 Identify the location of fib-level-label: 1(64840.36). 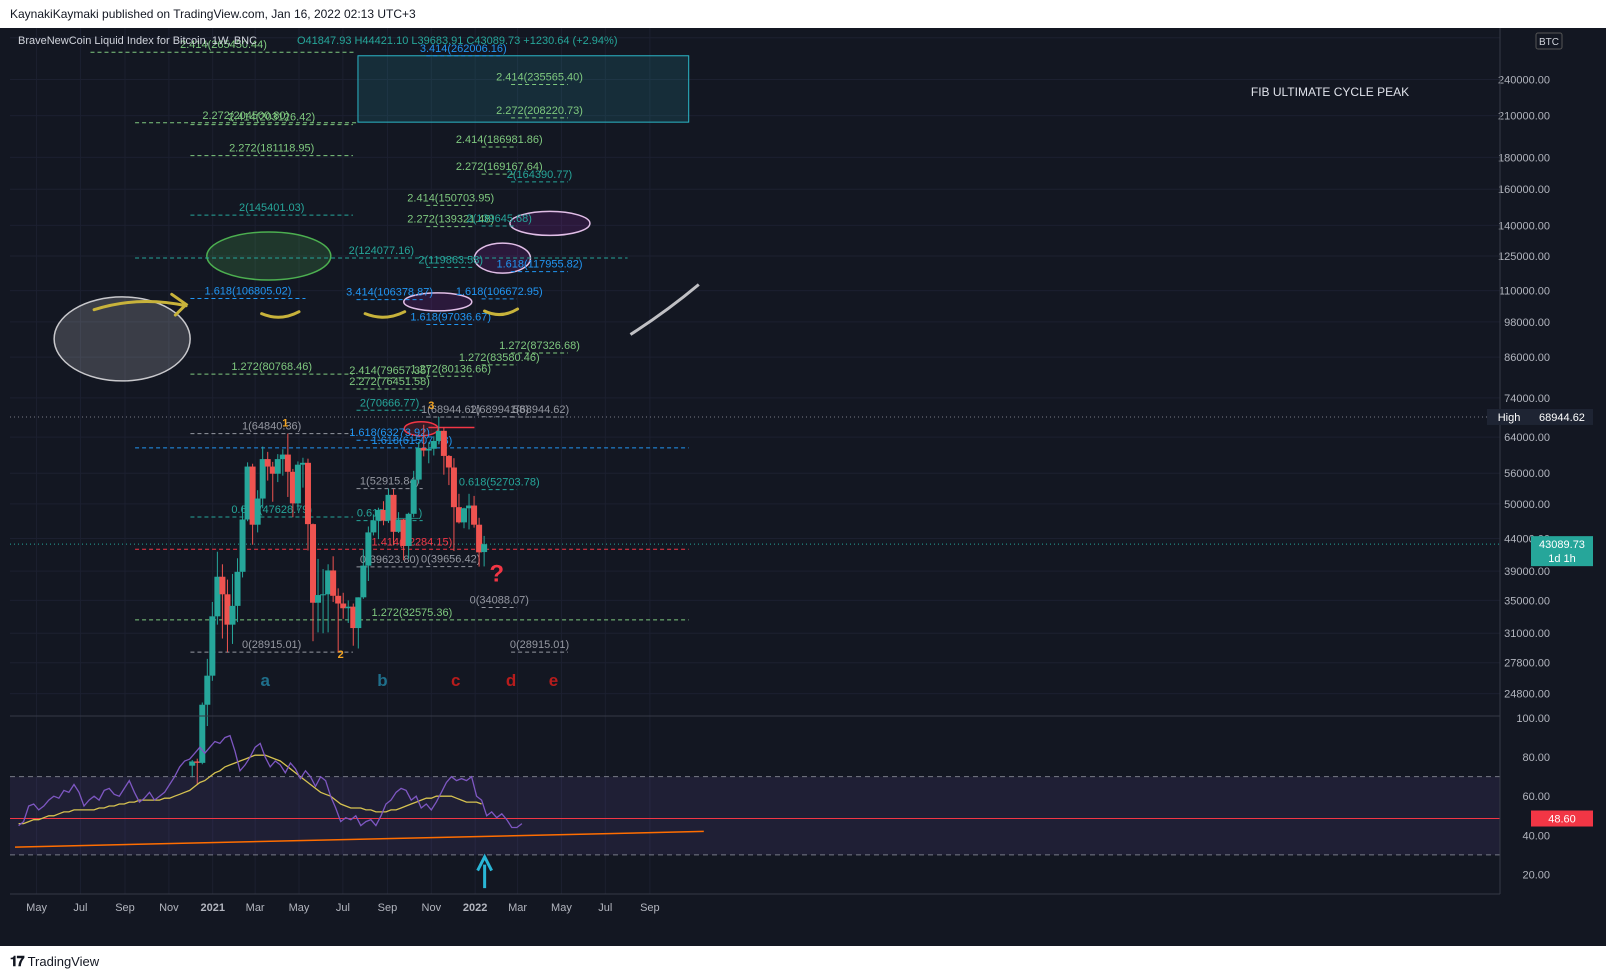
(271, 427).